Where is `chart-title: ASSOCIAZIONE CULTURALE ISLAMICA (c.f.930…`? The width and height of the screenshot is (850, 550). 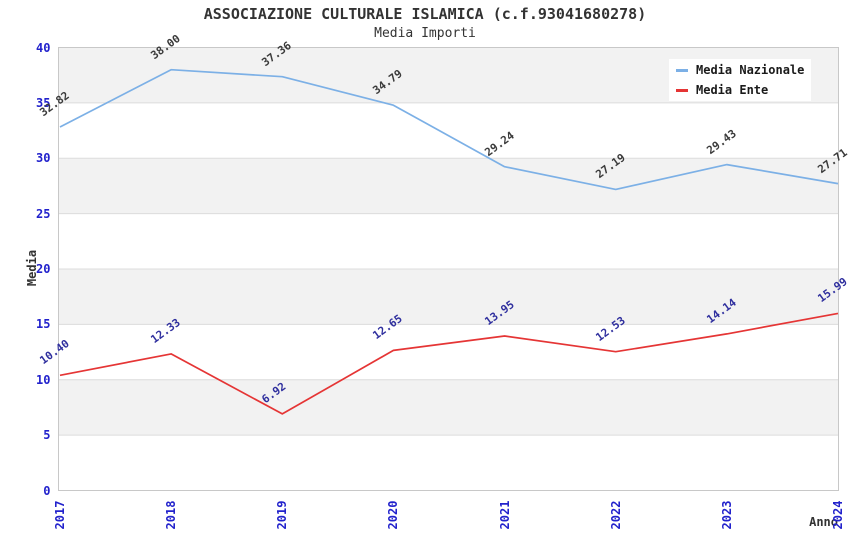
chart-title: ASSOCIAZIONE CULTURALE ISLAMICA (c.f.930… is located at coordinates (425, 14).